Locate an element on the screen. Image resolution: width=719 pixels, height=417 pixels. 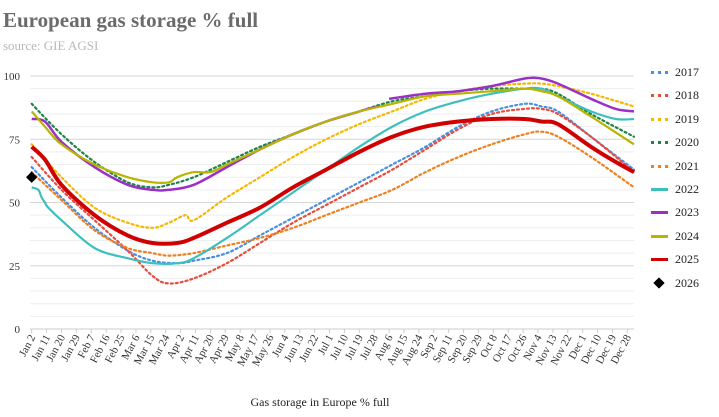
legend-item-2020: 2020 is located at coordinates (684, 143).